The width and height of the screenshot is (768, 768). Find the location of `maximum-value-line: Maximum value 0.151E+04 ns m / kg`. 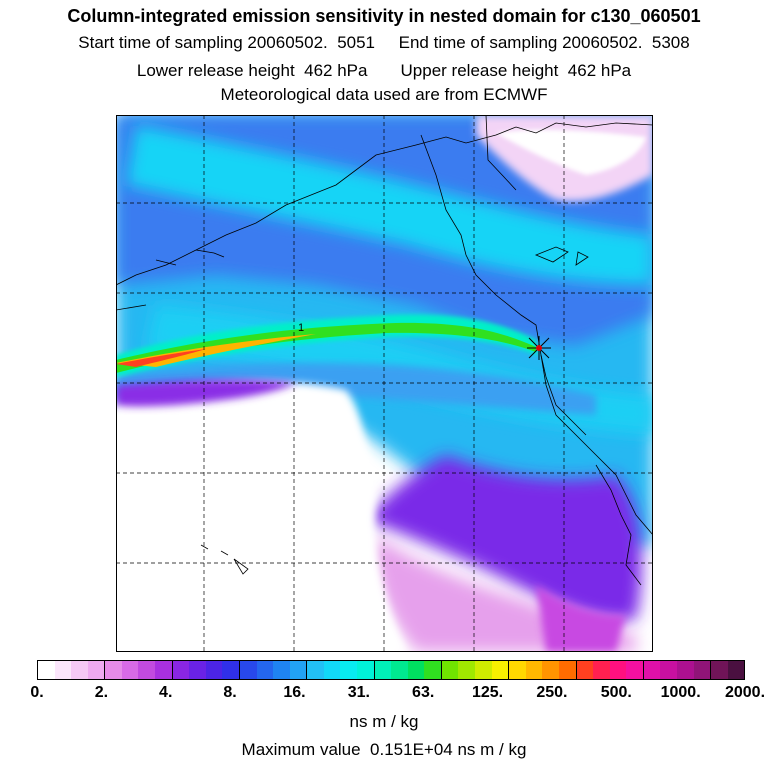

maximum-value-line: Maximum value 0.151E+04 ns m / kg is located at coordinates (384, 749).